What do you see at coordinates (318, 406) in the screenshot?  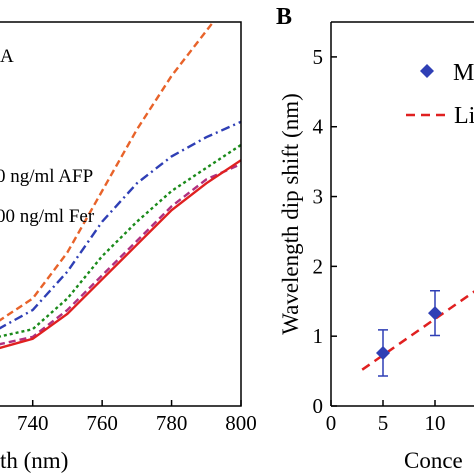 I see `y-tick-label: 0` at bounding box center [318, 406].